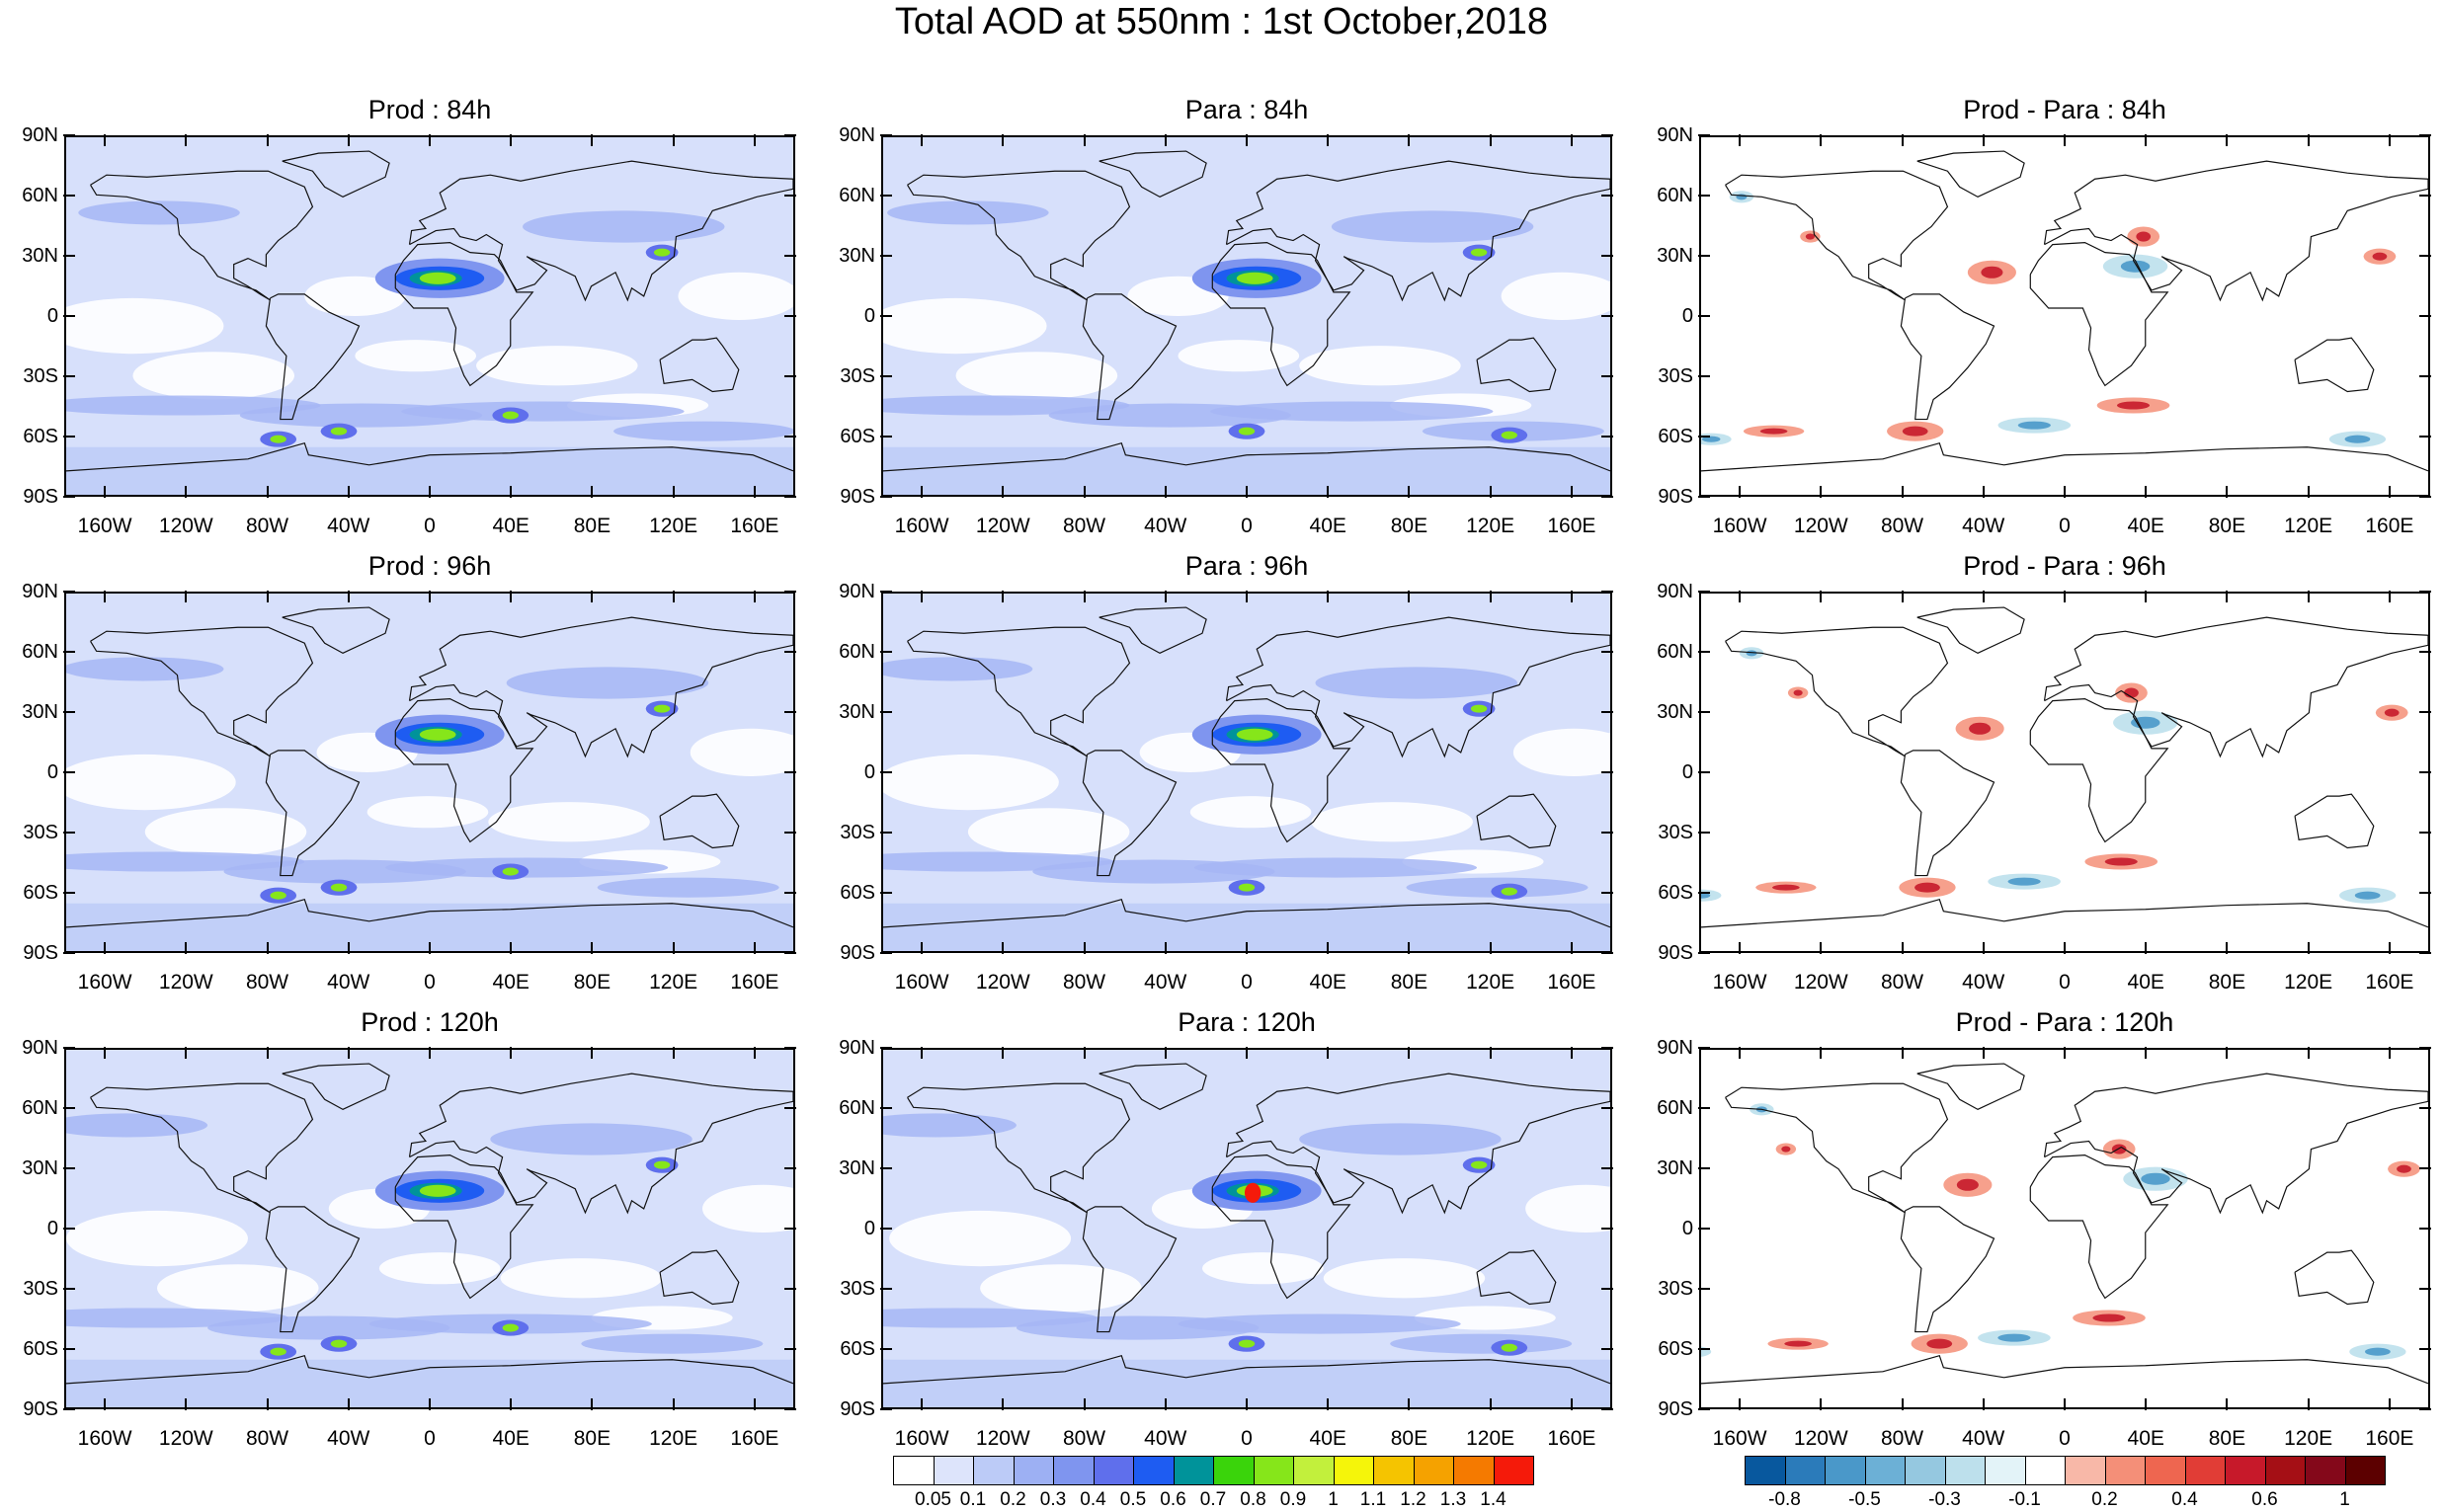 This screenshot has height=1512, width=2443. Describe the element at coordinates (267, 983) in the screenshot. I see `longitude-label: 80W` at that location.